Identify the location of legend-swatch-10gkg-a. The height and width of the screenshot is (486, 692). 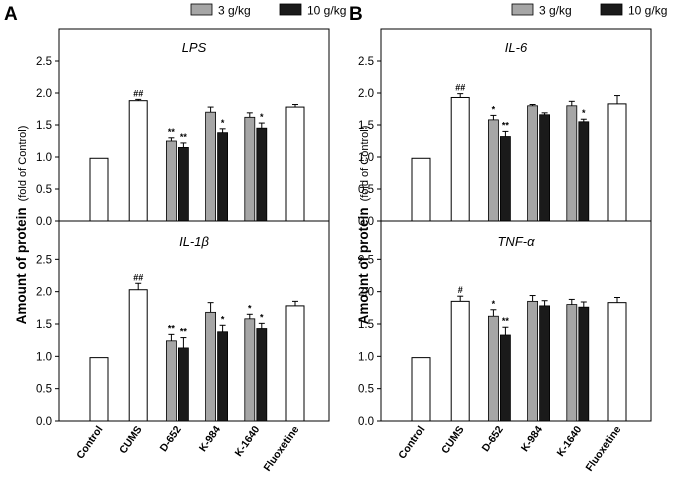
(290, 9).